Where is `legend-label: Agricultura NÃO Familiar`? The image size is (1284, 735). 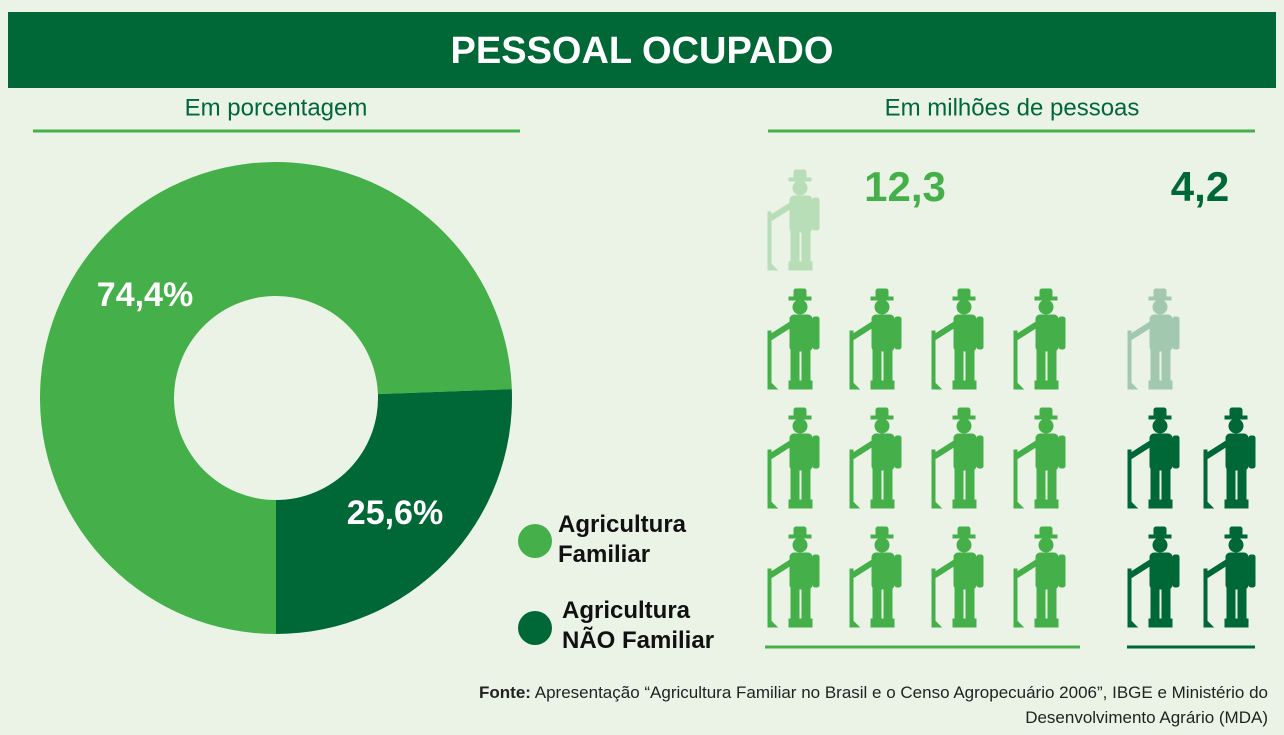 legend-label: Agricultura NÃO Familiar is located at coordinates (638, 625).